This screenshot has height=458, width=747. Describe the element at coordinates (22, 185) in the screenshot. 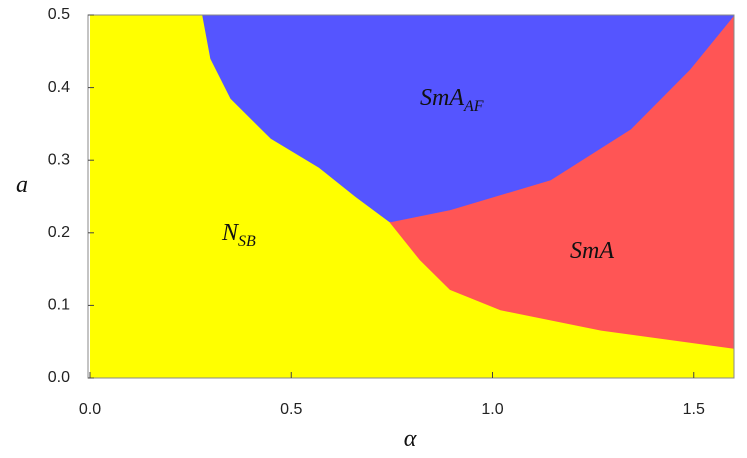

I see `y-axis-label: a` at that location.